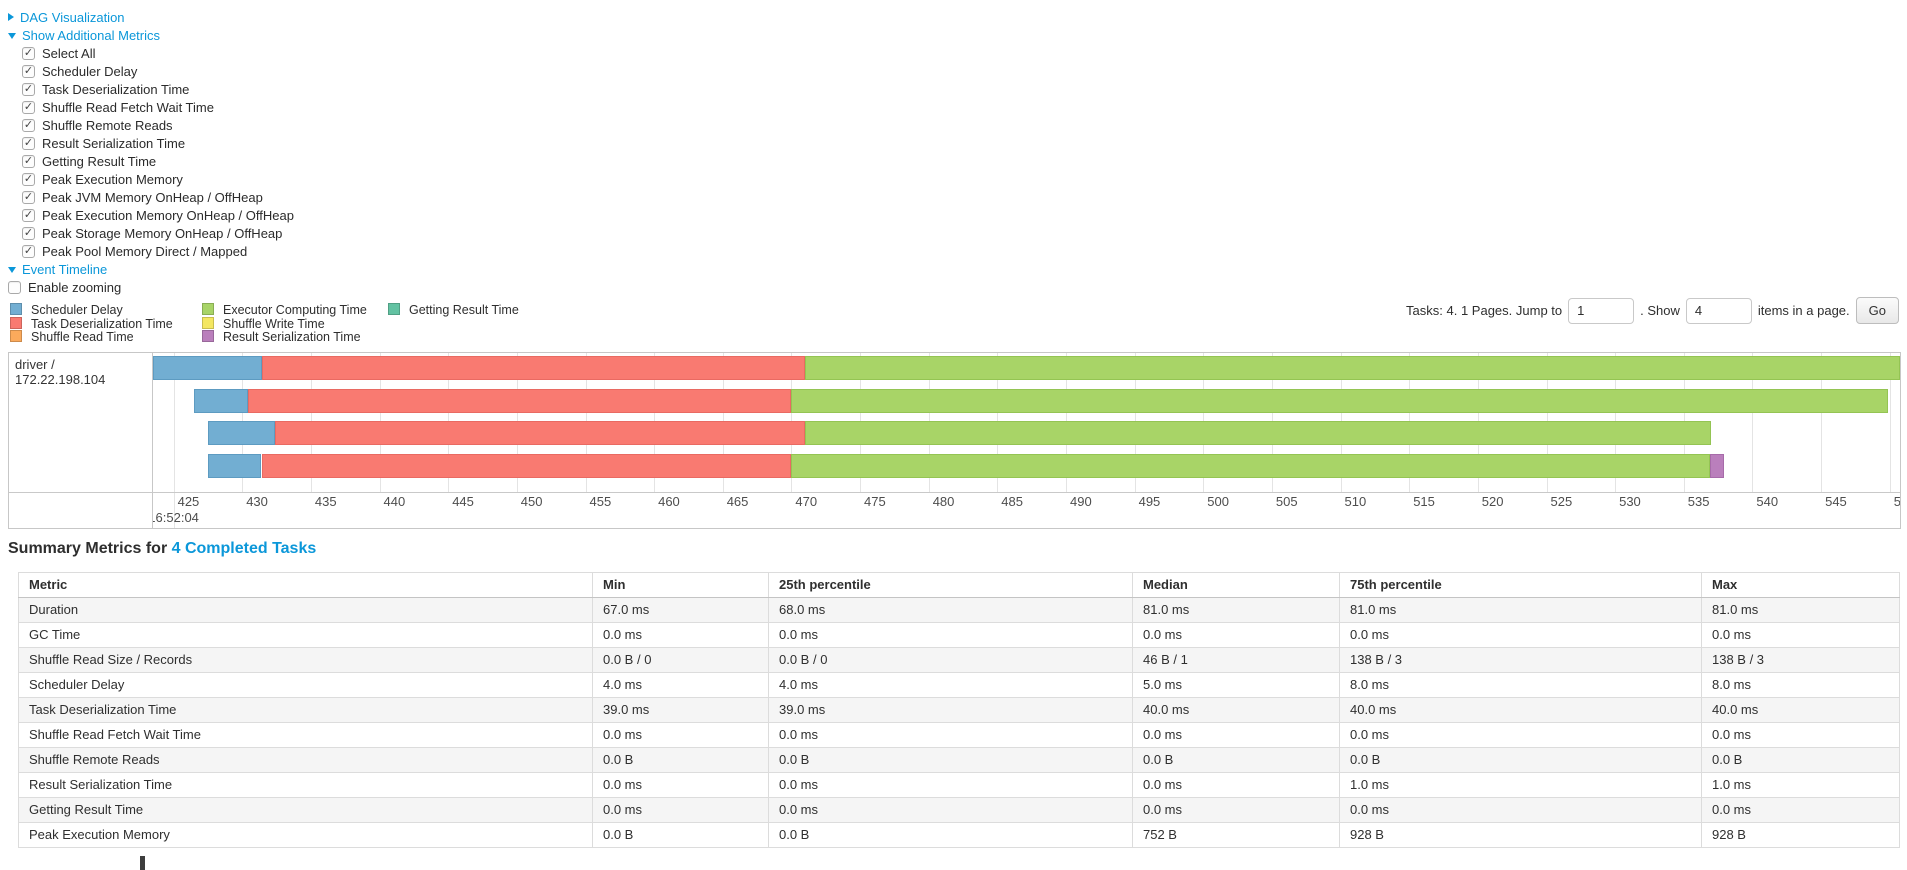 This screenshot has width=1907, height=870. Describe the element at coordinates (107, 125) in the screenshot. I see `metric-checkbox-label: Shuffle Remote Reads` at that location.